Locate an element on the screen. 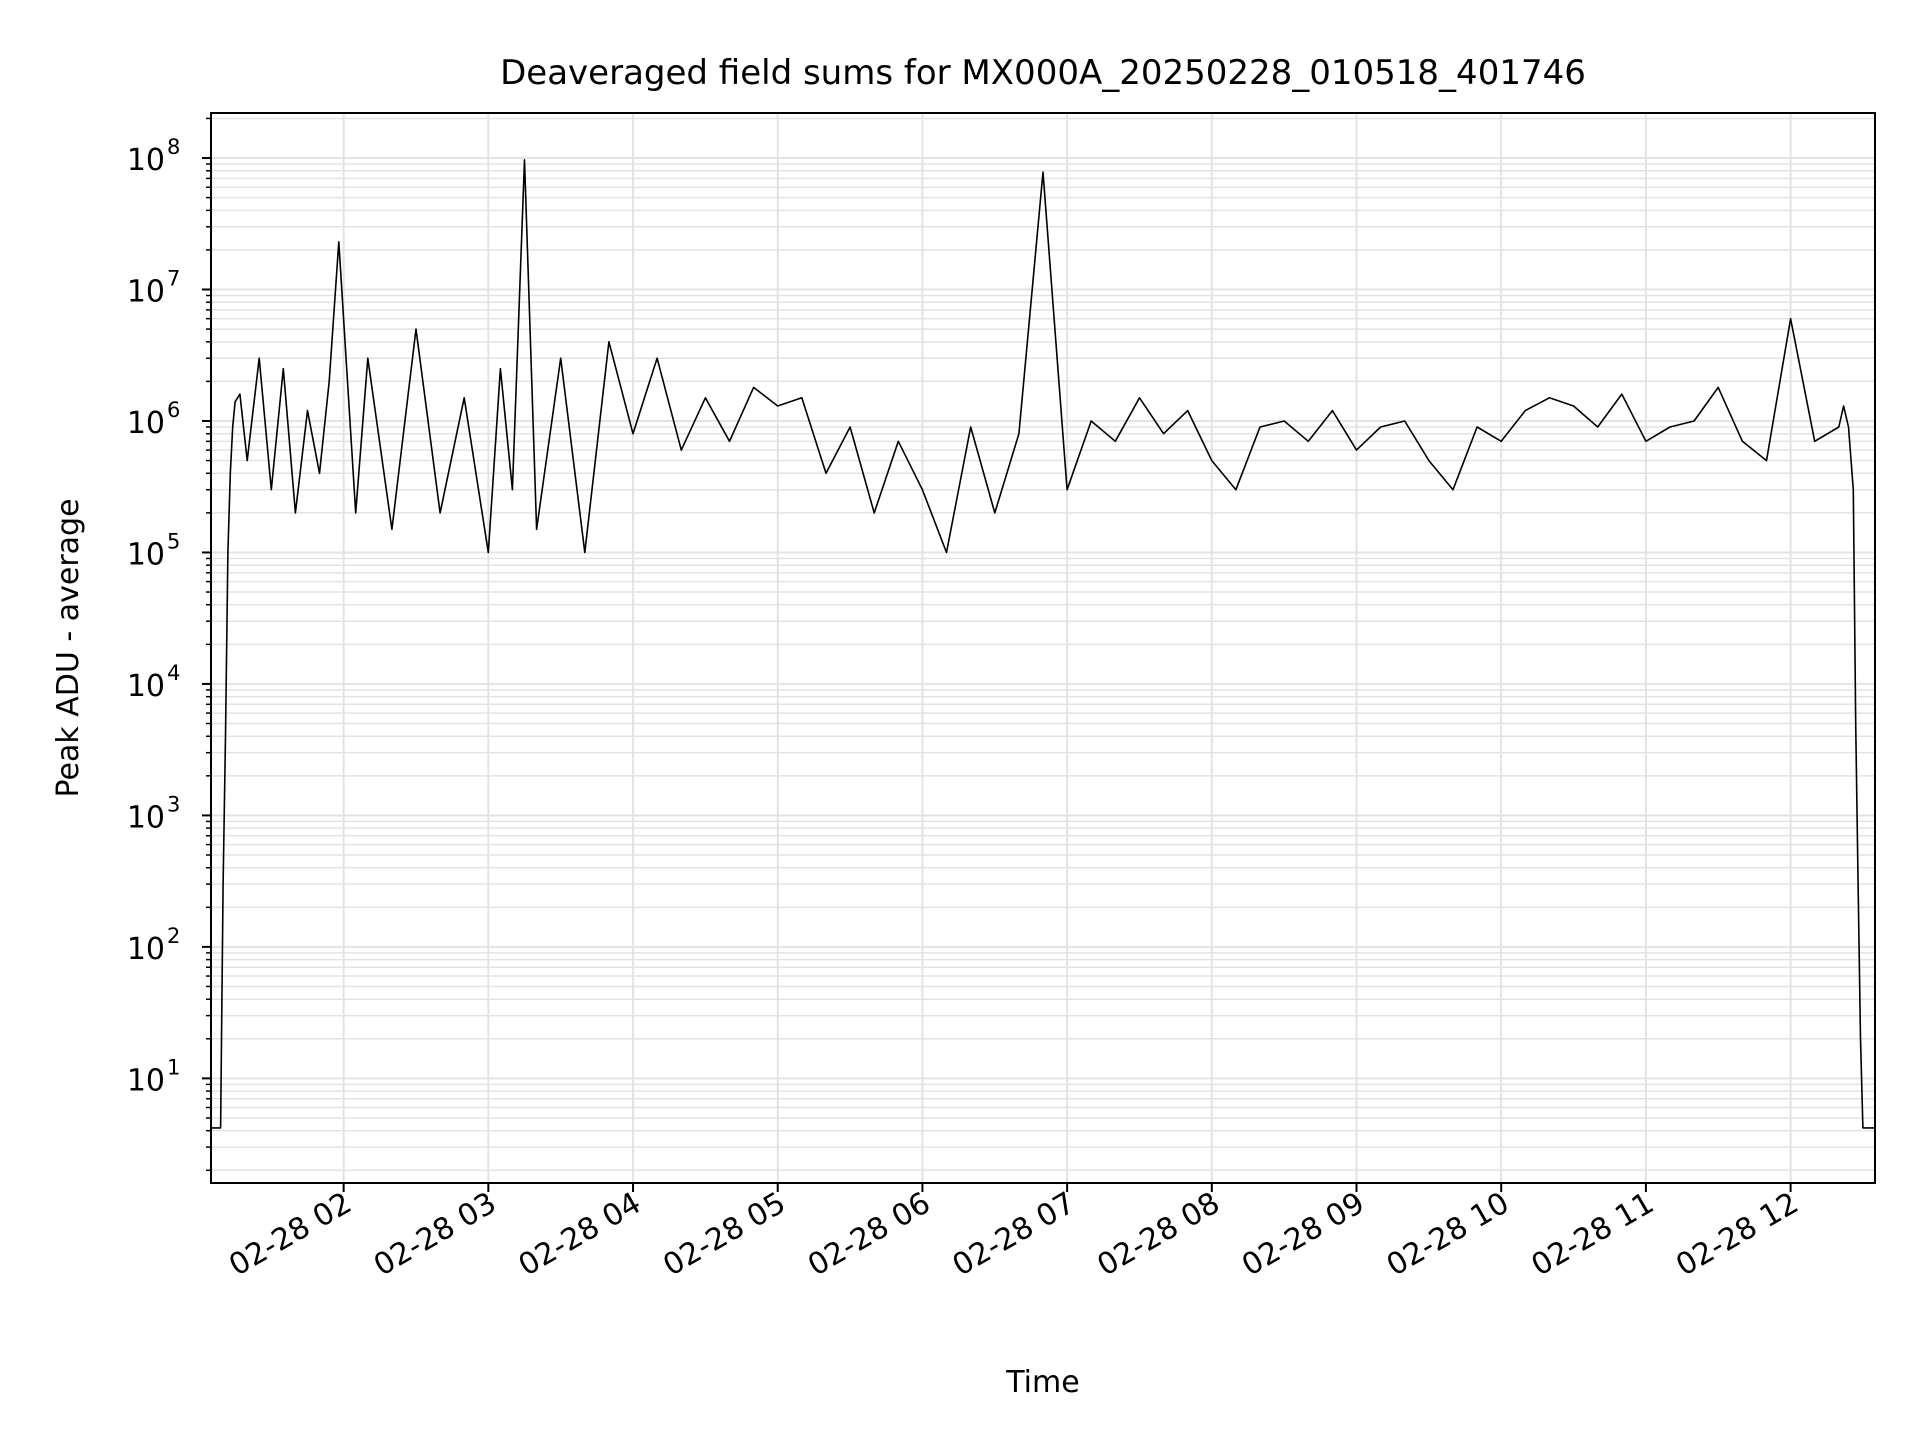  x-axis-label: Time is located at coordinates (1042, 1382).